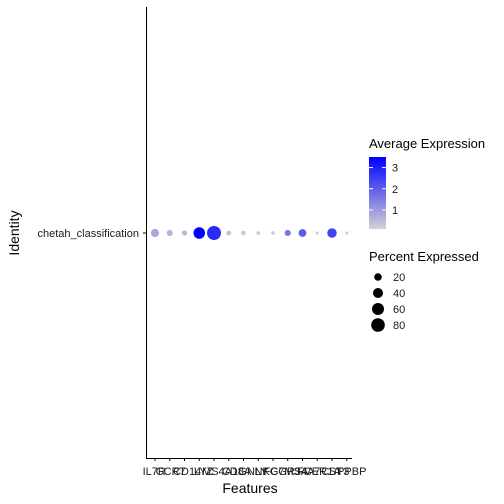 This screenshot has height=504, width=504. I want to click on x-tick-label: MS4A1, so click(220, 472).